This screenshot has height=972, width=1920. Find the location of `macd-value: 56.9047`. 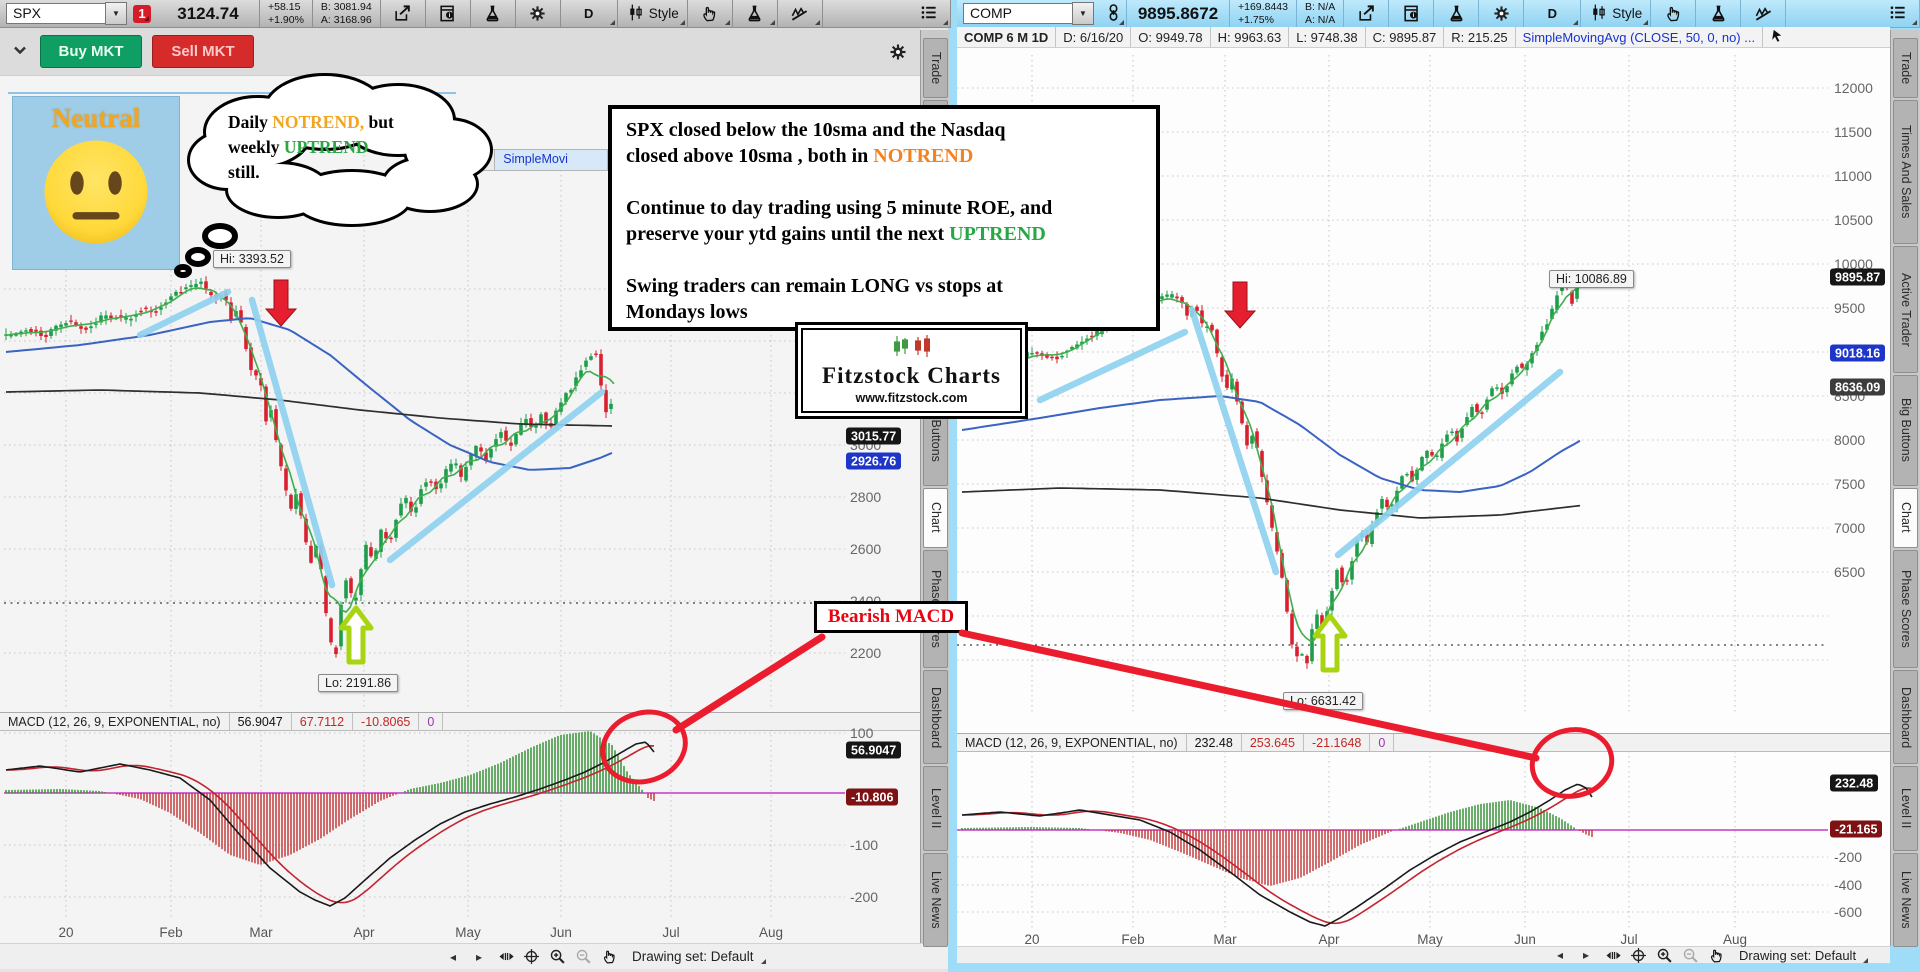

macd-value: 56.9047 is located at coordinates (261, 721).